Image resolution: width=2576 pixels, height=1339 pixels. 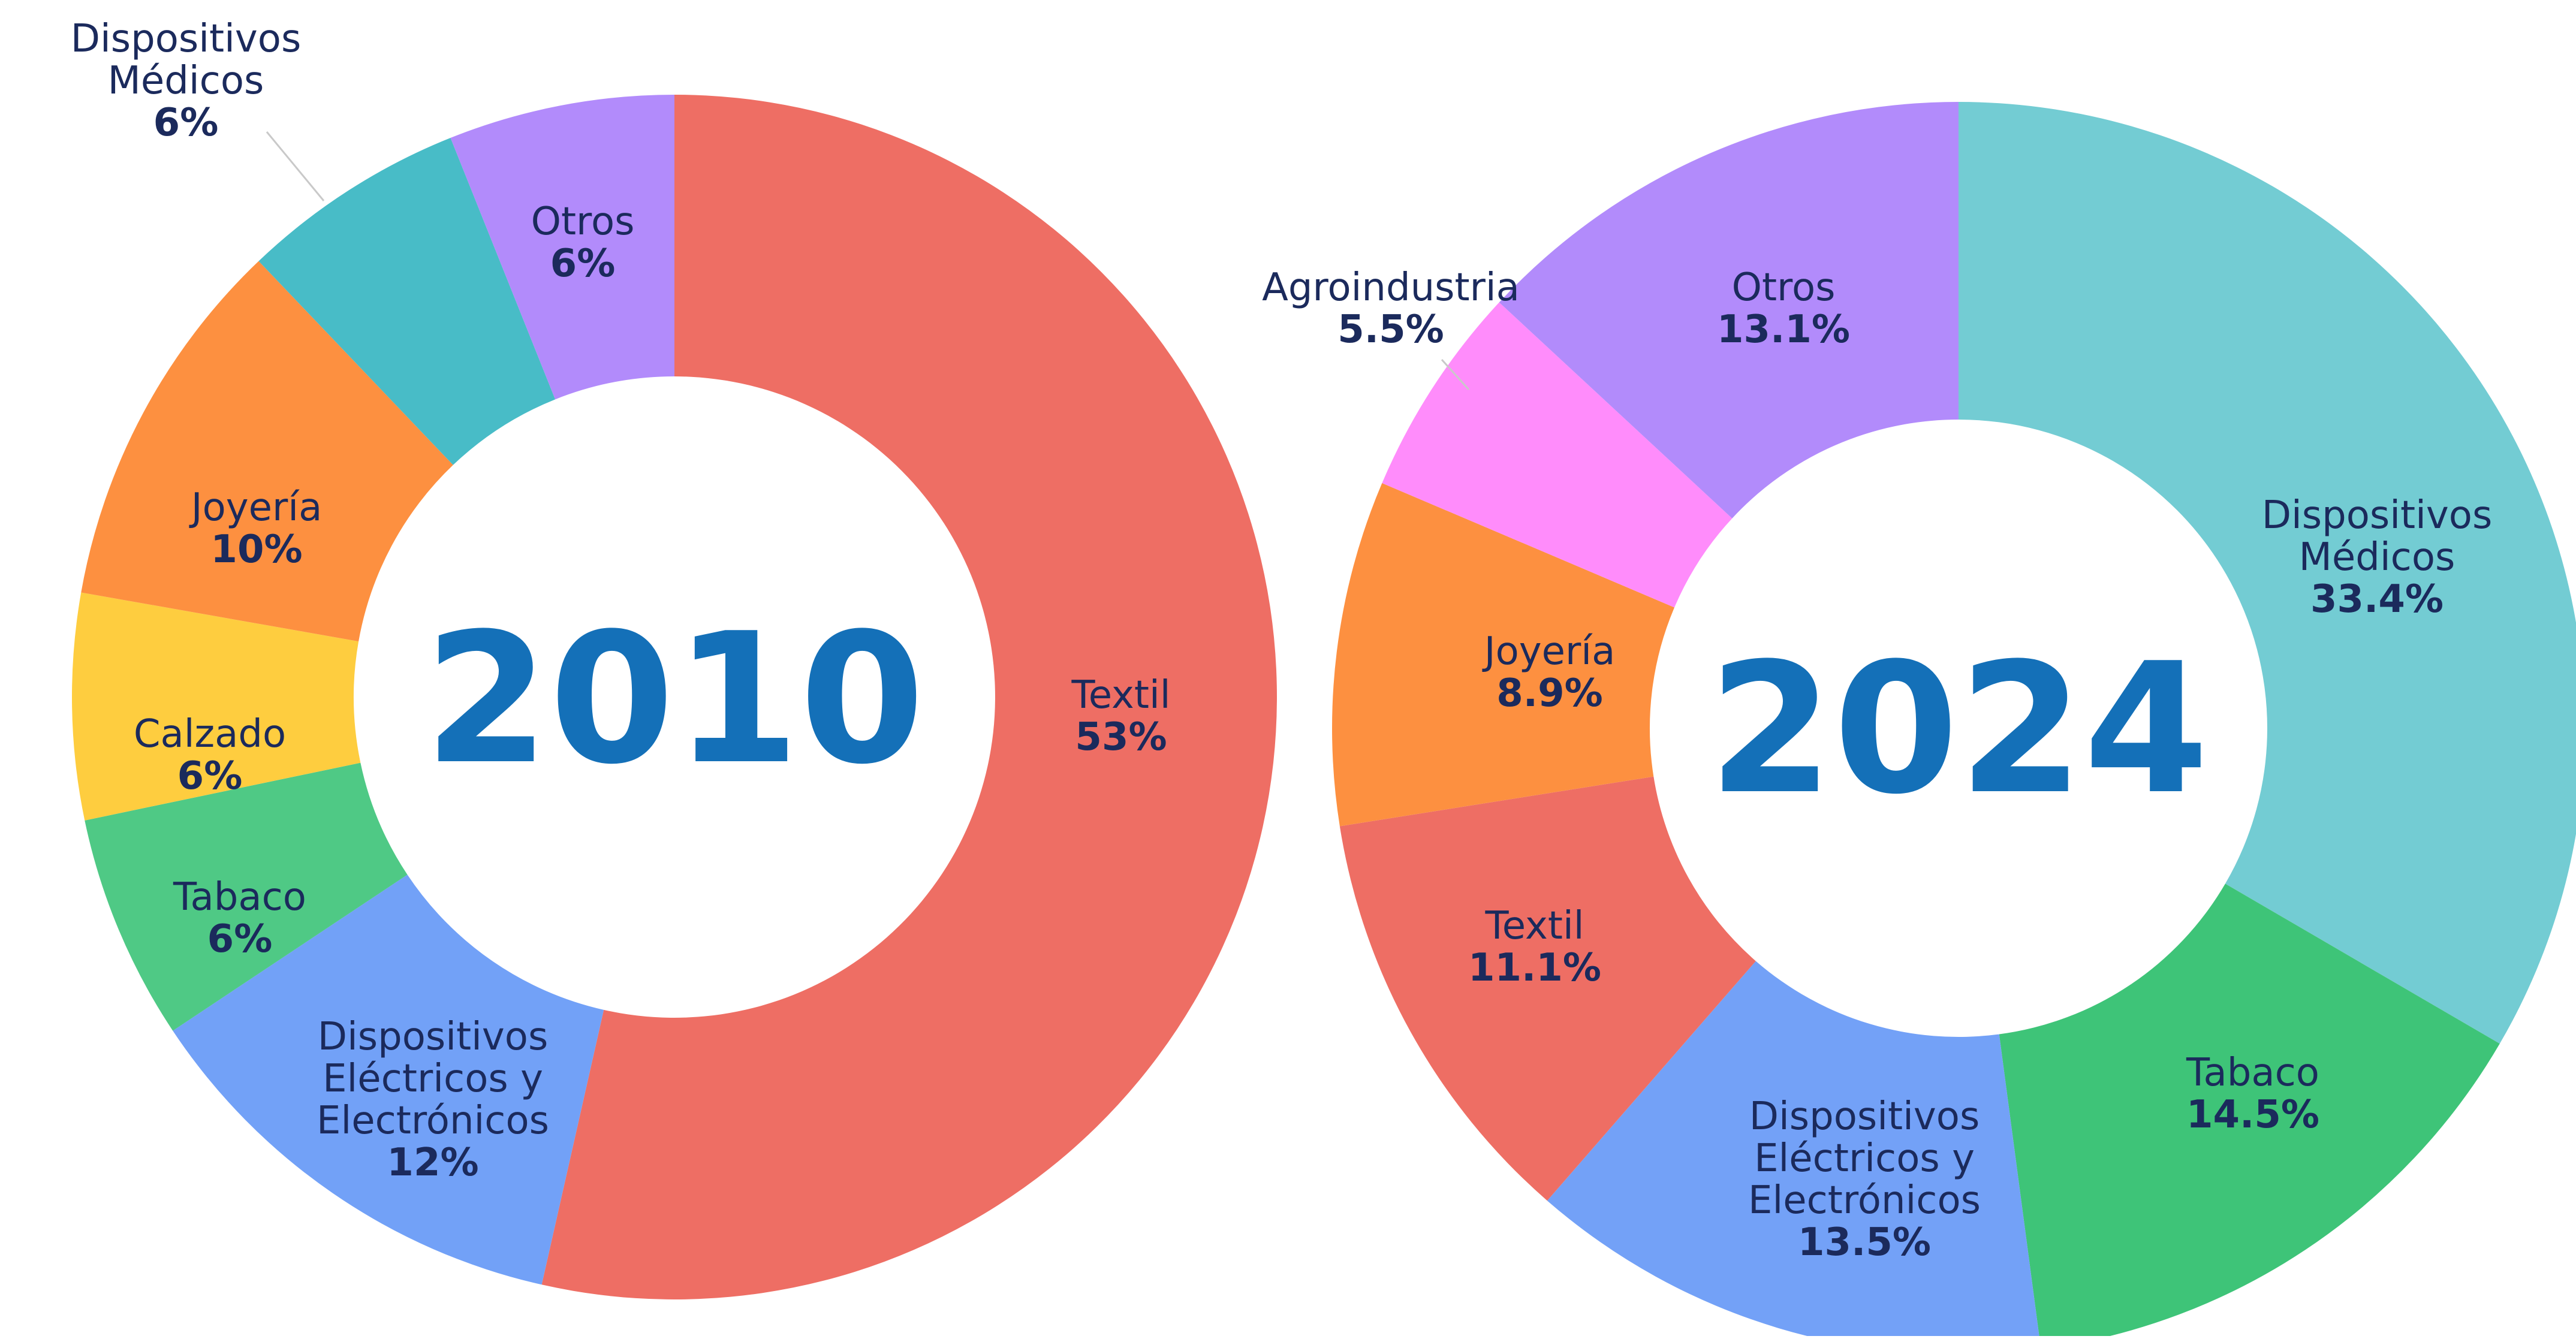 I want to click on slice-2010-tabaco, so click(x=247, y=896).